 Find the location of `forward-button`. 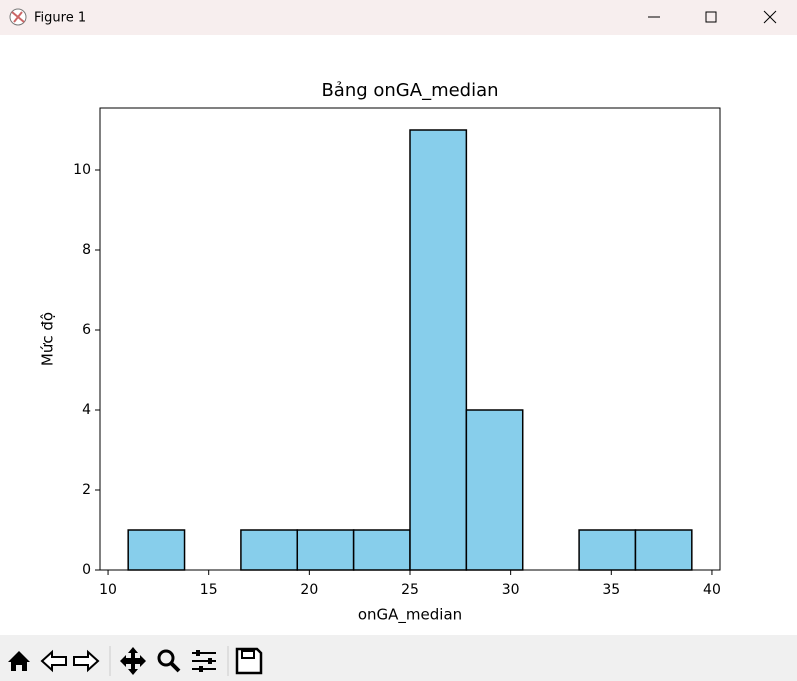

forward-button is located at coordinates (86, 661).